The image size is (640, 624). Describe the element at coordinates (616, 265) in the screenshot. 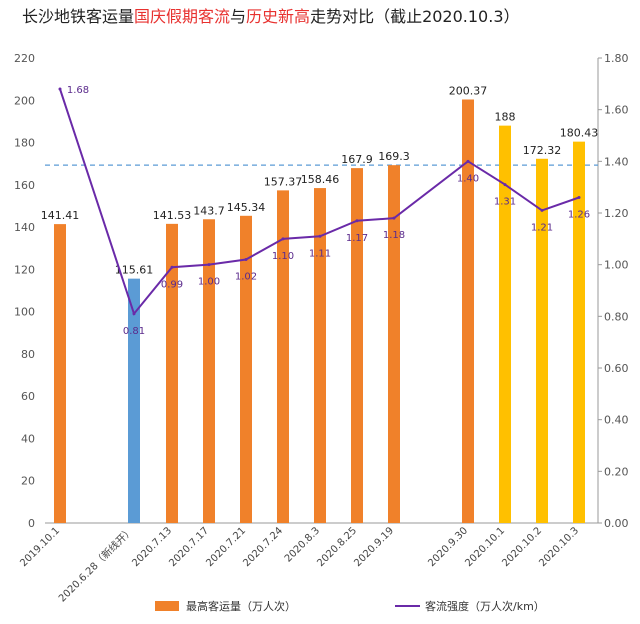

I see `y-right-tick-label: 1.00` at that location.